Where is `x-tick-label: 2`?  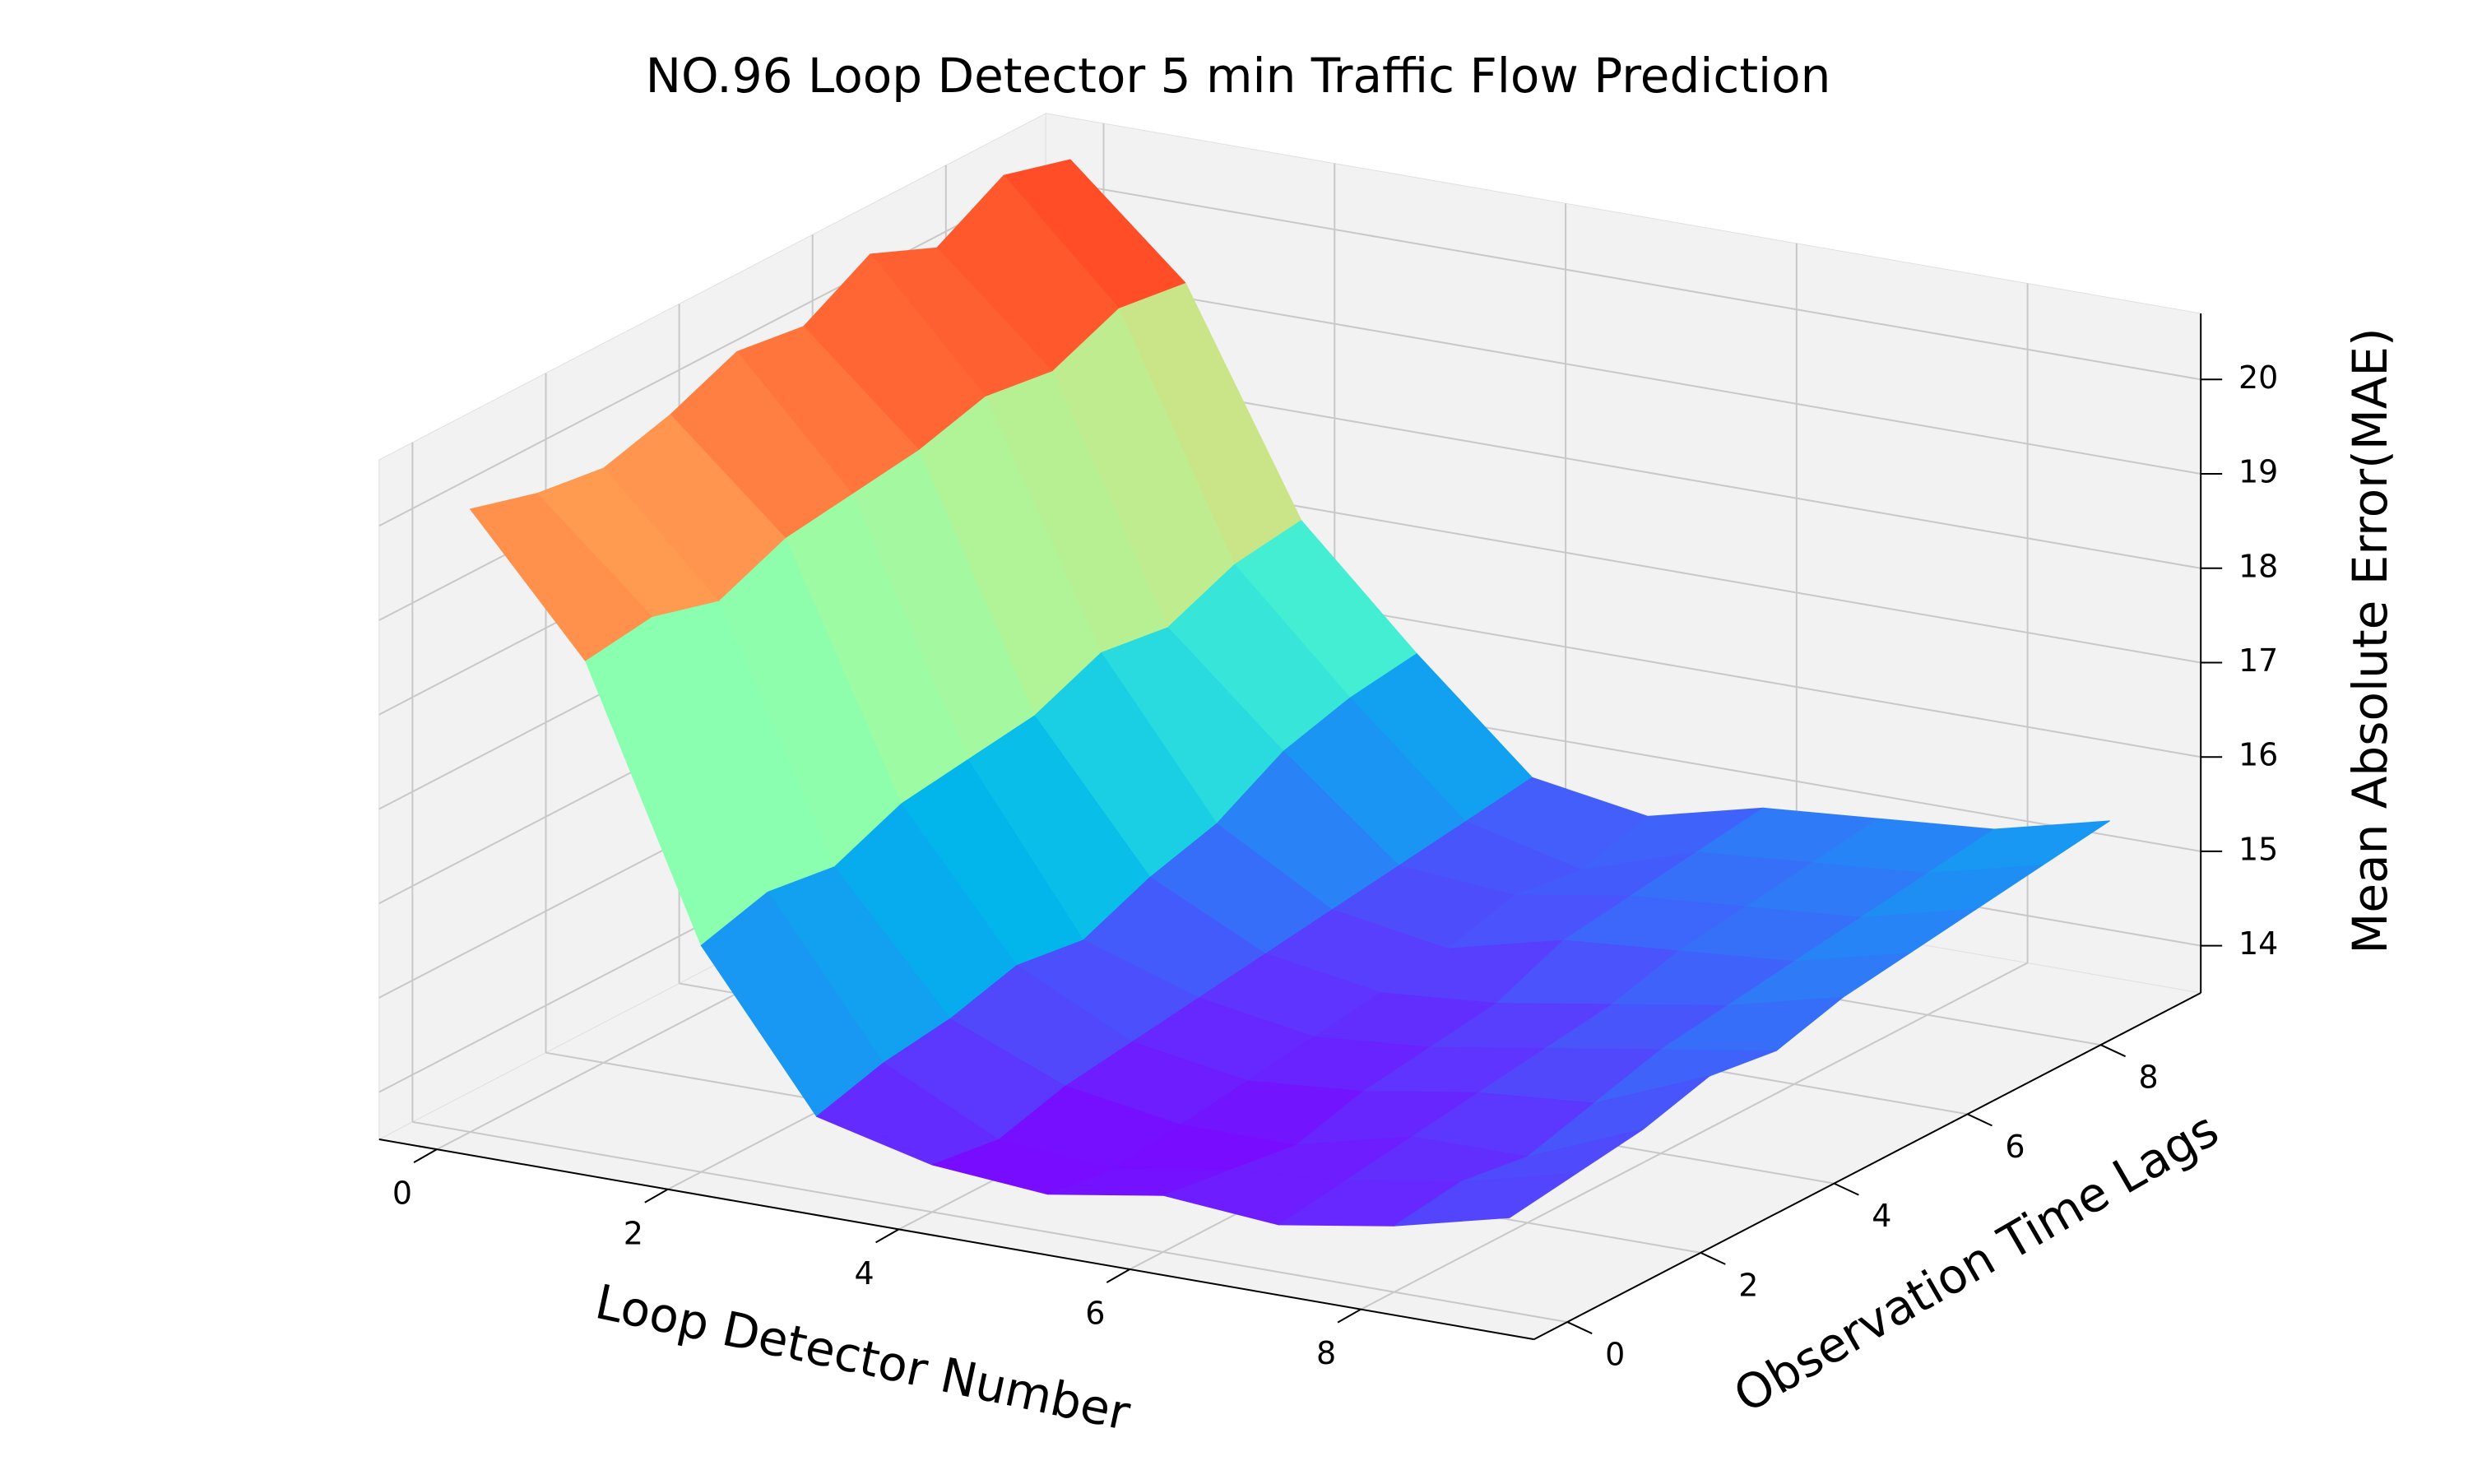 x-tick-label: 2 is located at coordinates (633, 1233).